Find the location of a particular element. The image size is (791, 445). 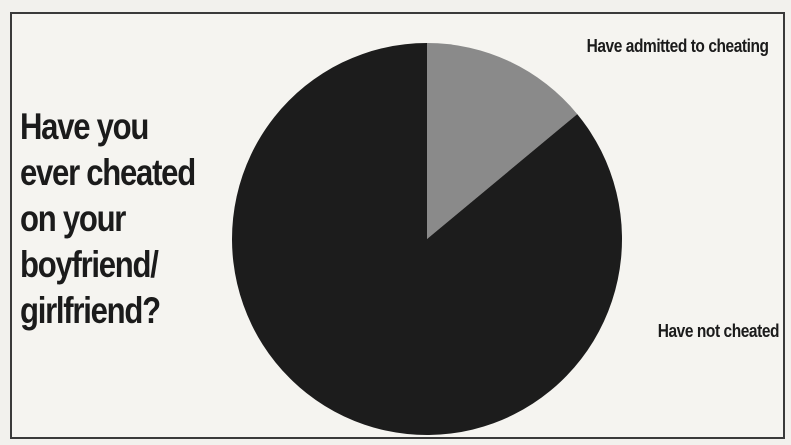

title-line-1: Have you is located at coordinates (84, 126).